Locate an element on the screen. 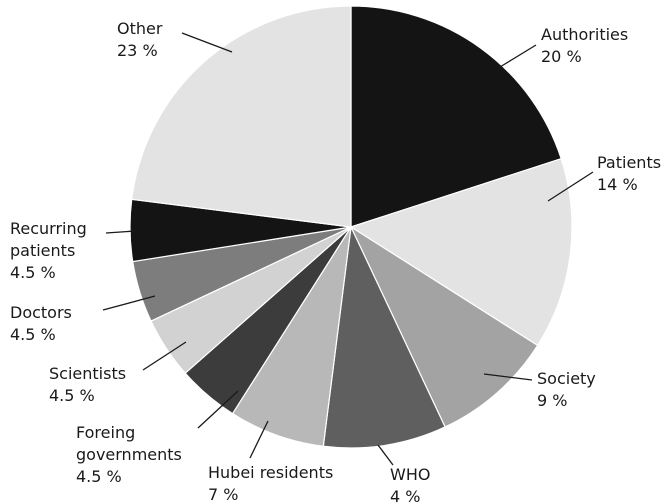  slice-label: Society 9 % is located at coordinates (566, 389).